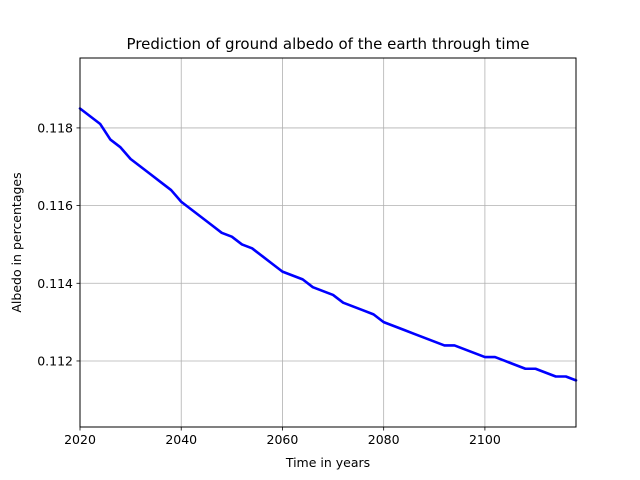 This screenshot has width=640, height=480. Describe the element at coordinates (55, 360) in the screenshot. I see `y-tick-label: 0.112` at that location.